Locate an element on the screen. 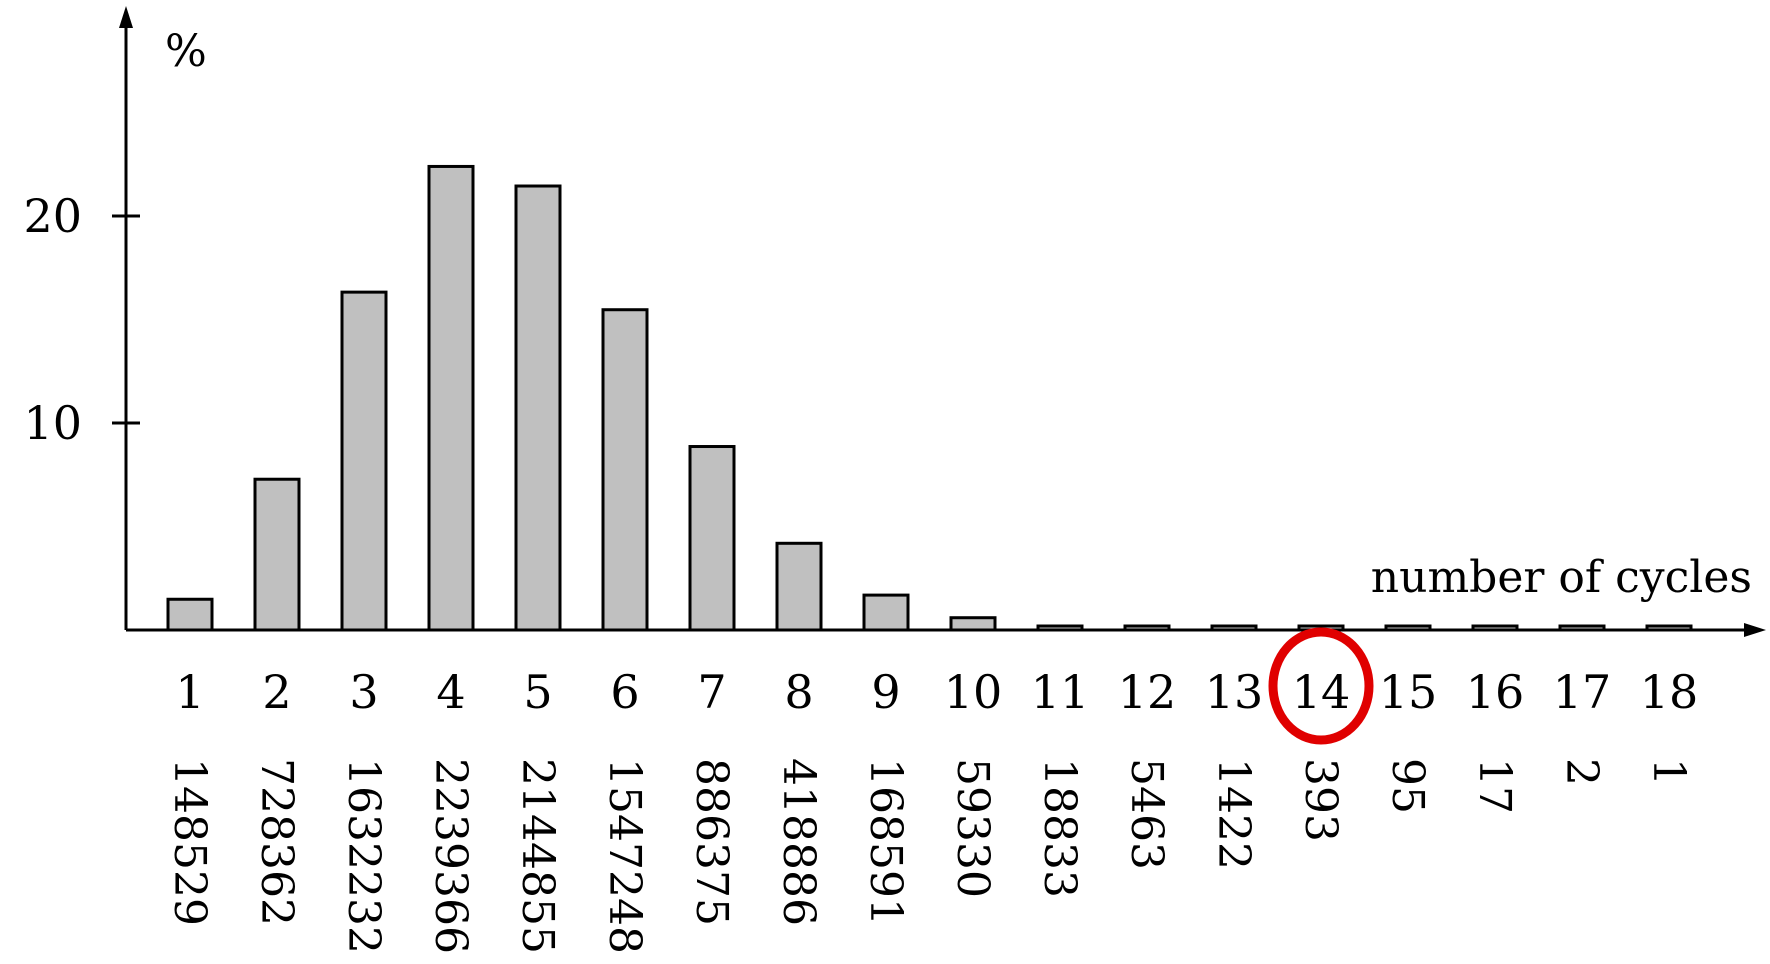 The width and height of the screenshot is (1770, 964). x-tick-label: 9 is located at coordinates (885, 692).